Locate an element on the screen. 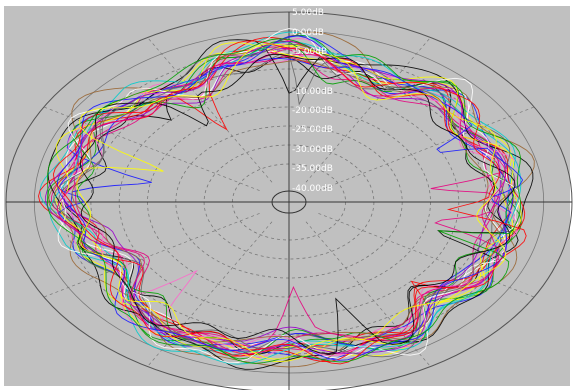  radial-tick-label: 5.00dB is located at coordinates (308, 13).